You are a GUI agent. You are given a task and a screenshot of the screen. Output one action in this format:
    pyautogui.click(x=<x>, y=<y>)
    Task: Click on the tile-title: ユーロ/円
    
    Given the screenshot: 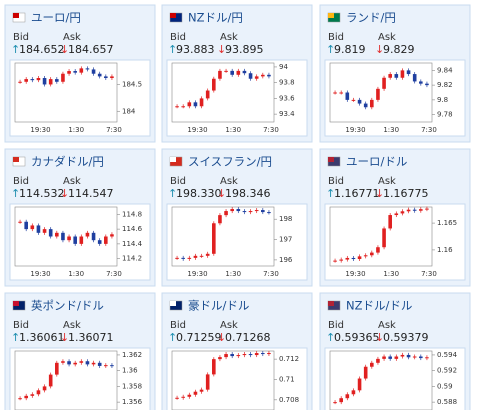 What is the action you would take?
    pyautogui.click(x=56, y=18)
    